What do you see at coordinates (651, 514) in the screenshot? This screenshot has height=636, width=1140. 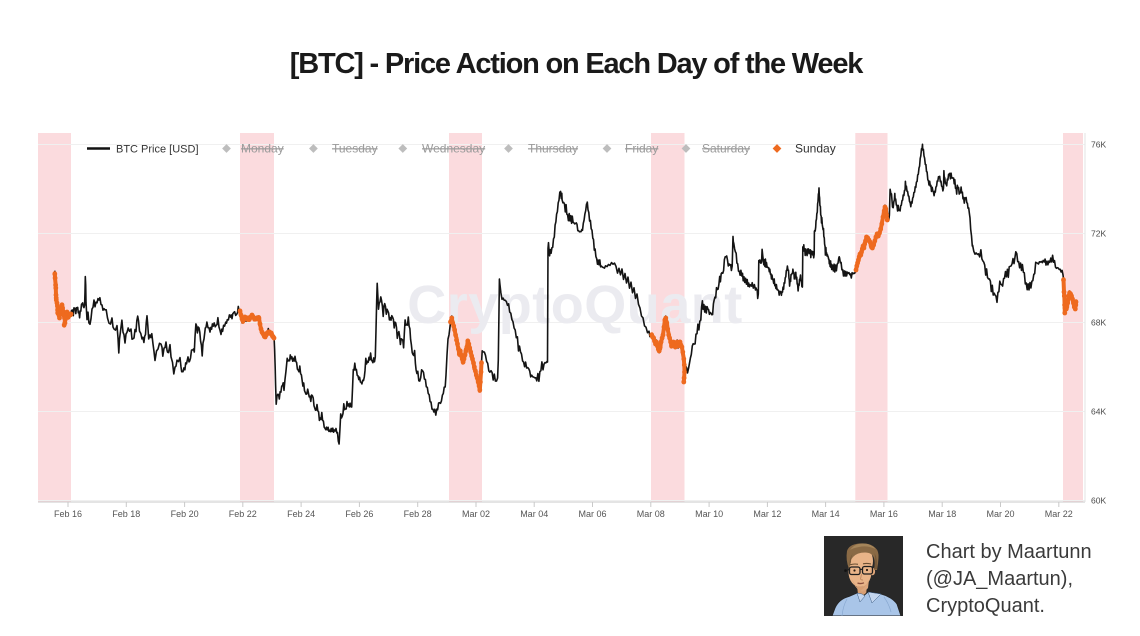 I see `svg-text: Mar 08` at bounding box center [651, 514].